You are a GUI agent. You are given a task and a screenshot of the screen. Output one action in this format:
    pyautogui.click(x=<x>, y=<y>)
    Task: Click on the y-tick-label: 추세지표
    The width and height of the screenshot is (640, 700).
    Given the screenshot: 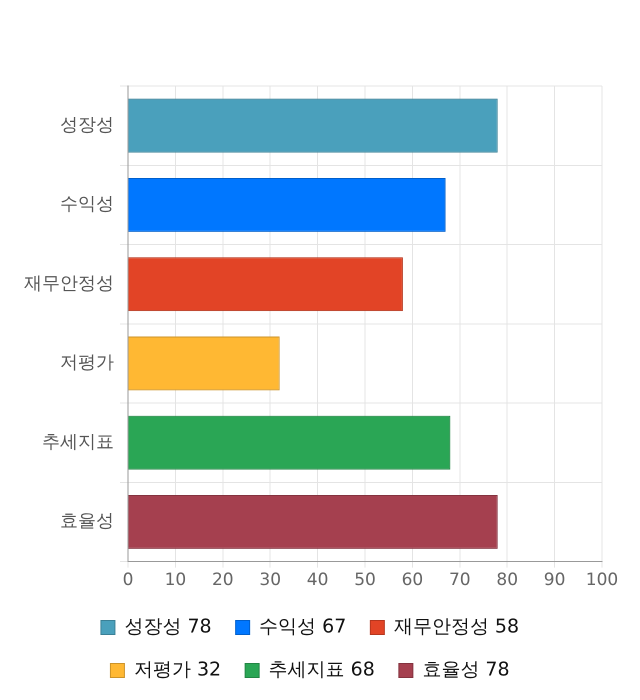 What is the action you would take?
    pyautogui.click(x=78, y=441)
    